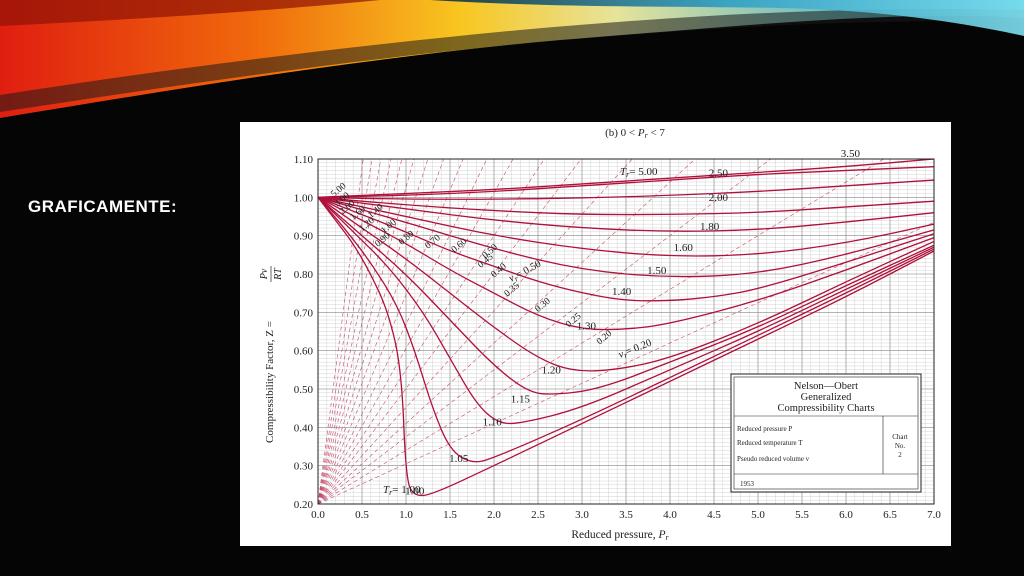 The width and height of the screenshot is (1024, 576). I want to click on legend-title-line-3: Compressibility Charts, so click(825, 408).